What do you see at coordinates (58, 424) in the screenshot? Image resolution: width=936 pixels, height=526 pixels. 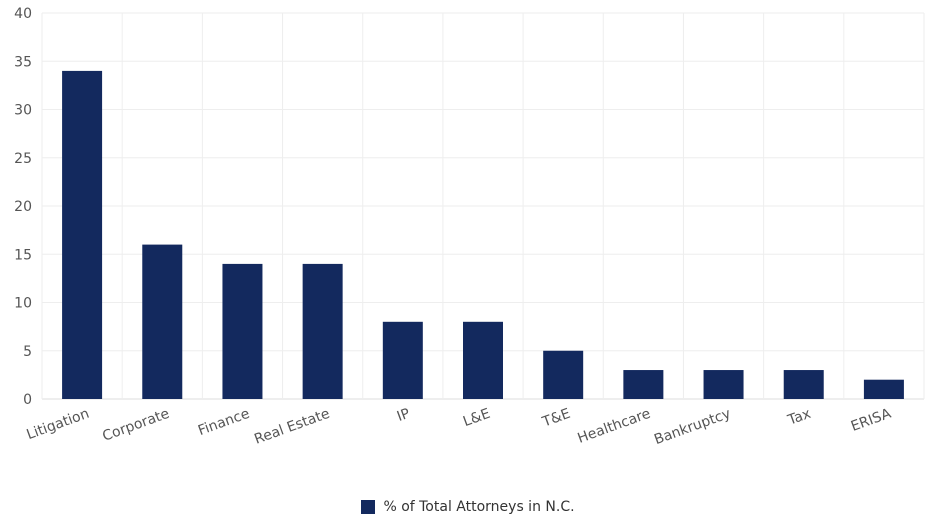 I see `x-tick-label: Litigation` at bounding box center [58, 424].